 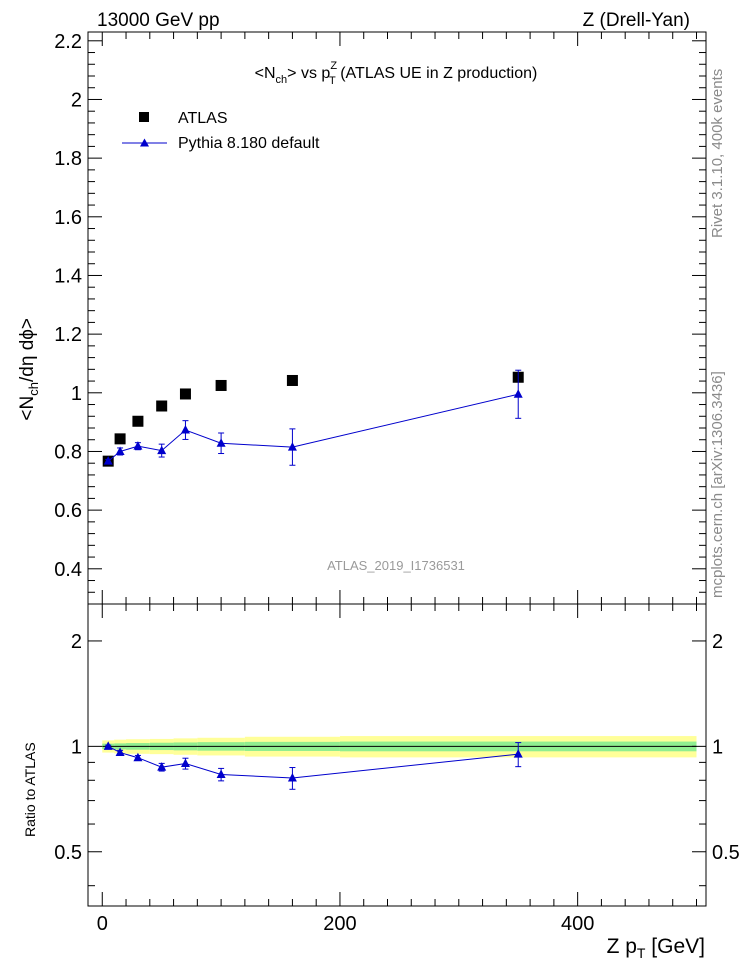 What do you see at coordinates (437, 73) in the screenshot?
I see `main-title-part-c: (ATLAS UE in Z production)` at bounding box center [437, 73].